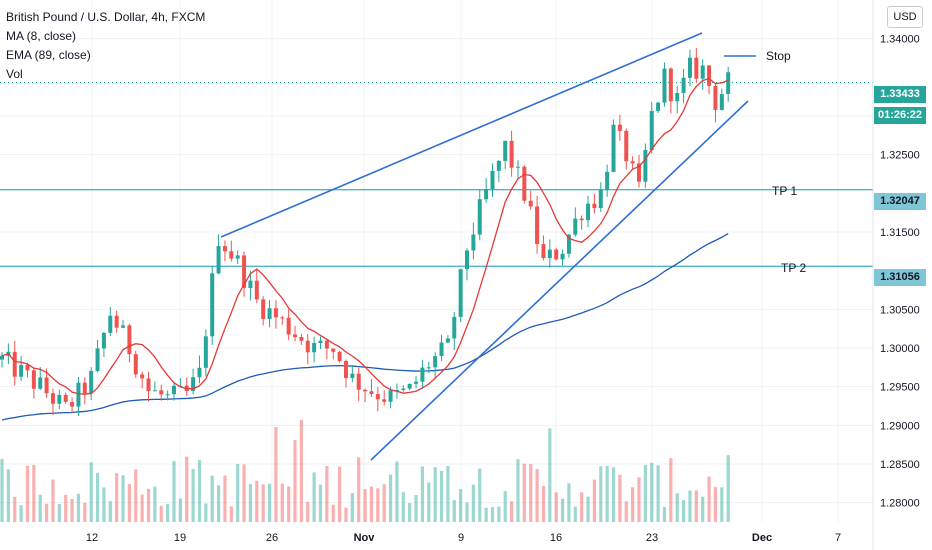 This screenshot has width=932, height=550. What do you see at coordinates (784, 191) in the screenshot?
I see `tp1-label: TP 1` at bounding box center [784, 191].